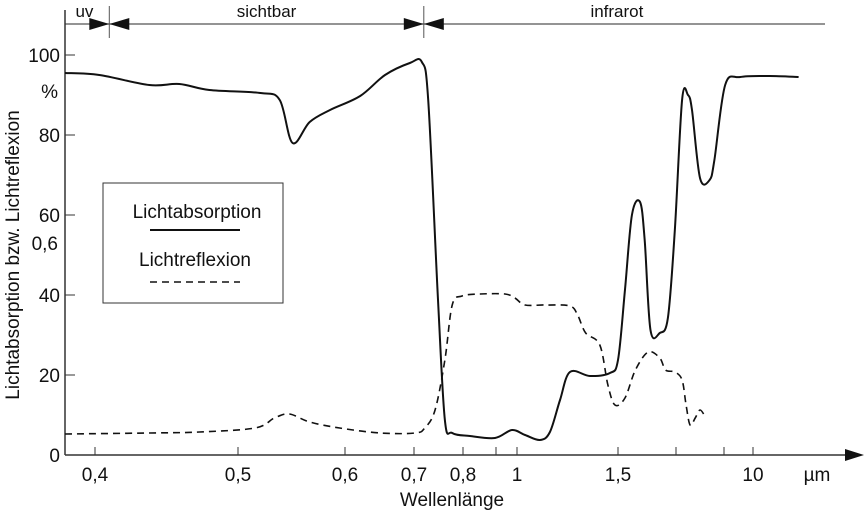 Image resolution: width=864 pixels, height=512 pixels. Describe the element at coordinates (452, 500) in the screenshot. I see `x-axis-label: Wellenlänge` at that location.